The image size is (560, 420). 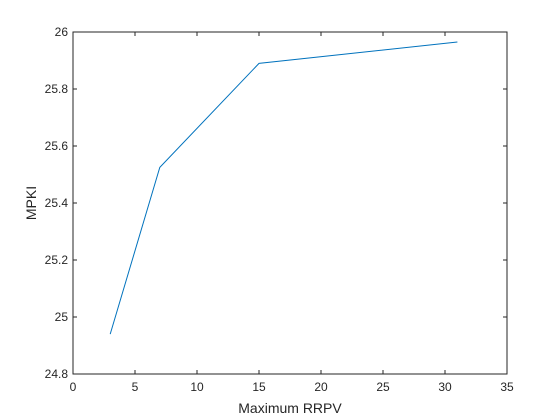 I want to click on x-tick-label: 10, so click(x=197, y=387).